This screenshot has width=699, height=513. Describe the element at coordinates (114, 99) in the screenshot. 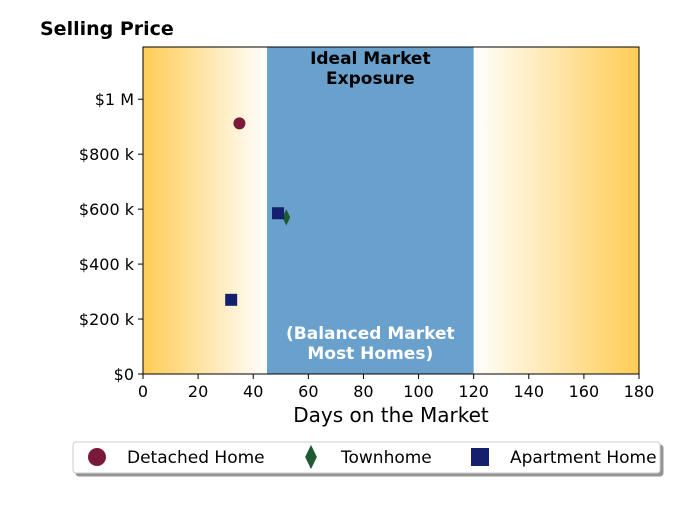

I see `y-tick-label: $1 M` at that location.